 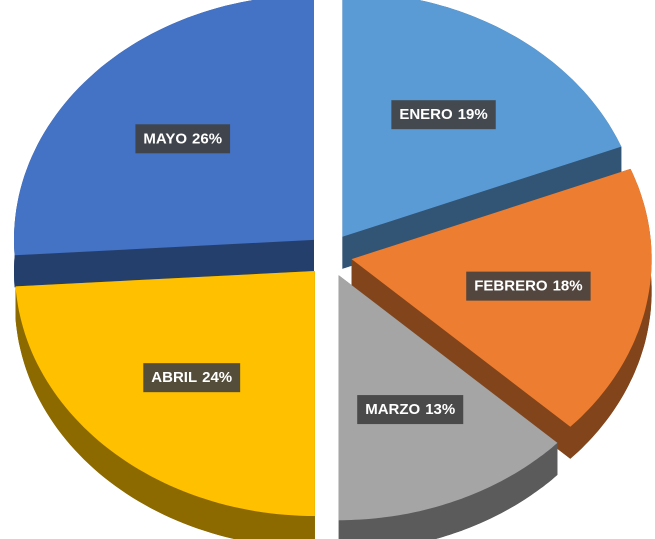 I want to click on label-category: MARZO, so click(x=392, y=409).